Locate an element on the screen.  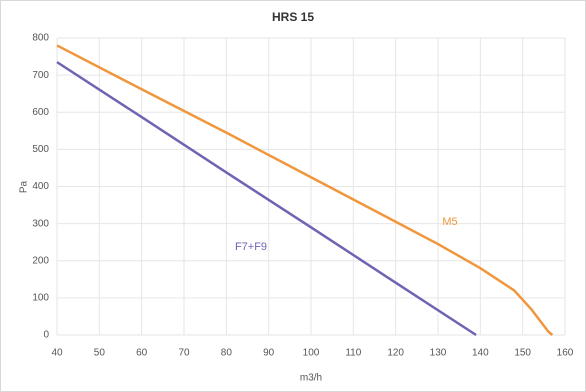
x-tick-label: 40 is located at coordinates (57, 353).